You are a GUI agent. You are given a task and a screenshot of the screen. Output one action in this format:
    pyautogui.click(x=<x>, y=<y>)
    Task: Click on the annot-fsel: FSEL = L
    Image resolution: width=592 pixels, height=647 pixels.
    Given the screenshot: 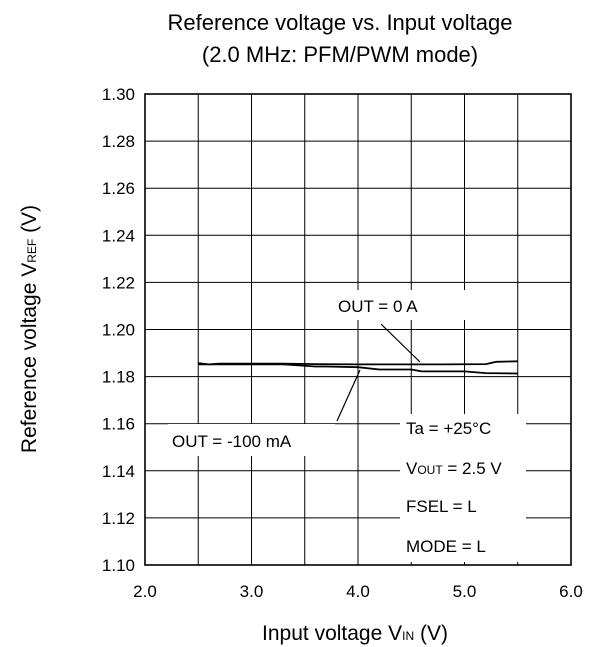 What is the action you would take?
    pyautogui.click(x=441, y=506)
    